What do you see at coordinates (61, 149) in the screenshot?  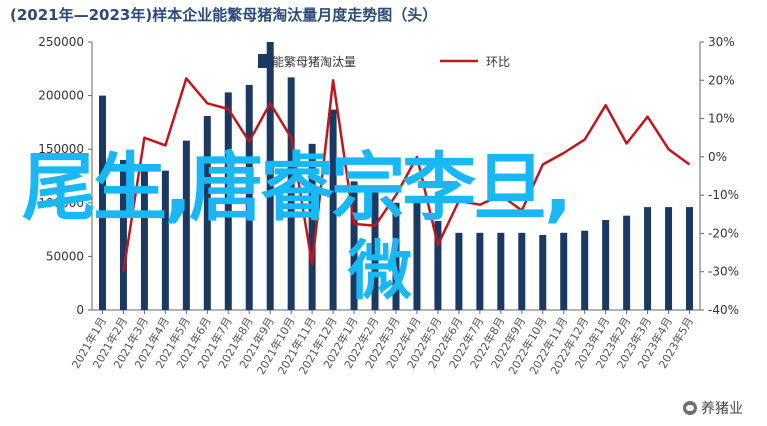 I see `left-tick-label: 150000` at bounding box center [61, 149].